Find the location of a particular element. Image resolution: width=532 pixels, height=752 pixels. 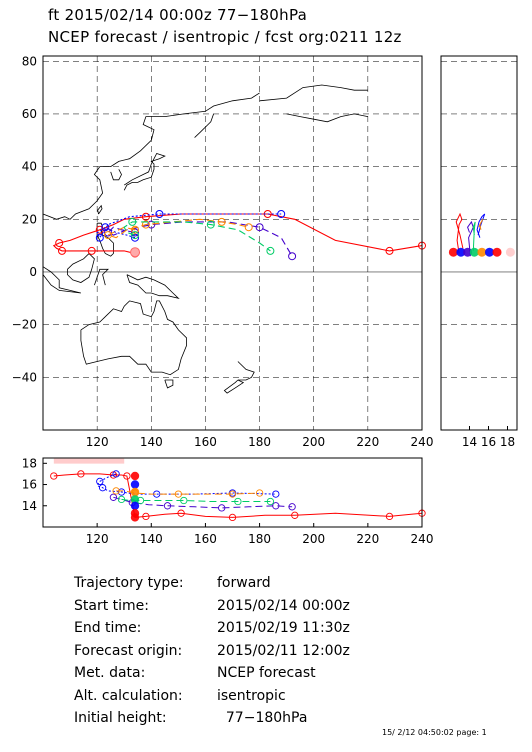

lh-x-tick-label: 120 is located at coordinates (97, 539).